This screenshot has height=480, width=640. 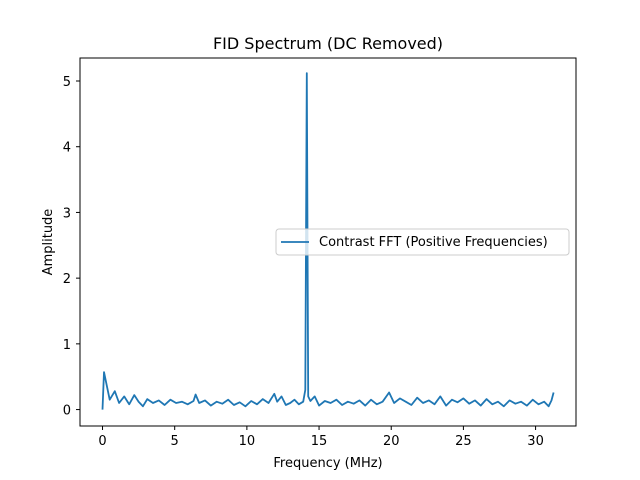 What do you see at coordinates (175, 441) in the screenshot?
I see `x-tick-label: 5` at bounding box center [175, 441].